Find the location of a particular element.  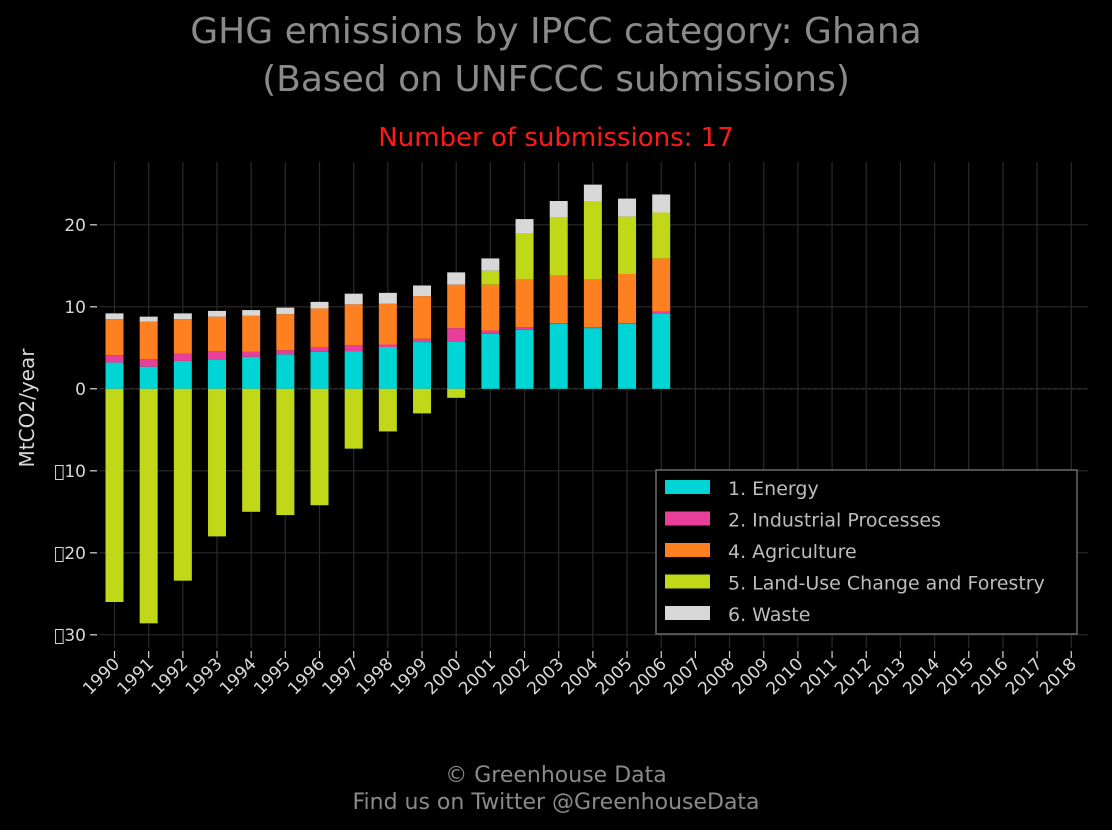

bar-4-agriculture-2001 is located at coordinates (490, 307).